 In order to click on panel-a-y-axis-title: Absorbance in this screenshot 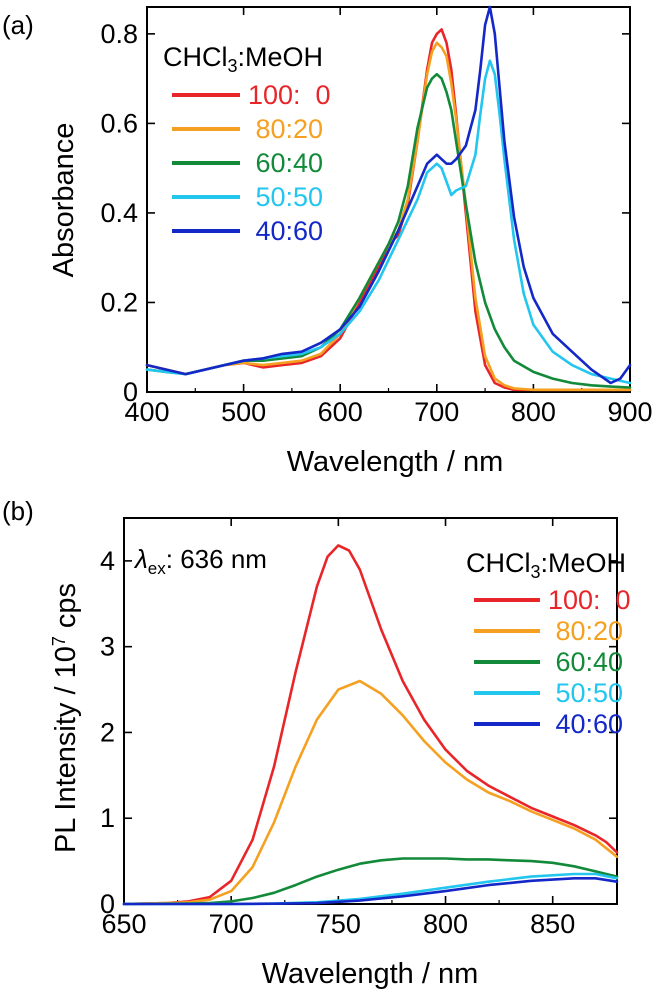, I will do `click(64, 200)`.